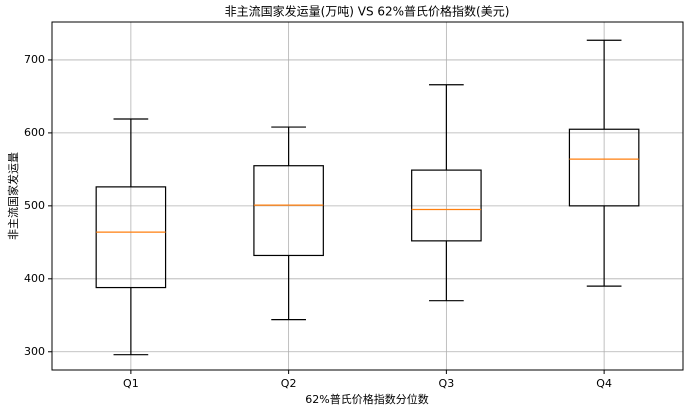 The width and height of the screenshot is (694, 413). Describe the element at coordinates (604, 383) in the screenshot. I see `x-tick-label: Q4` at that location.